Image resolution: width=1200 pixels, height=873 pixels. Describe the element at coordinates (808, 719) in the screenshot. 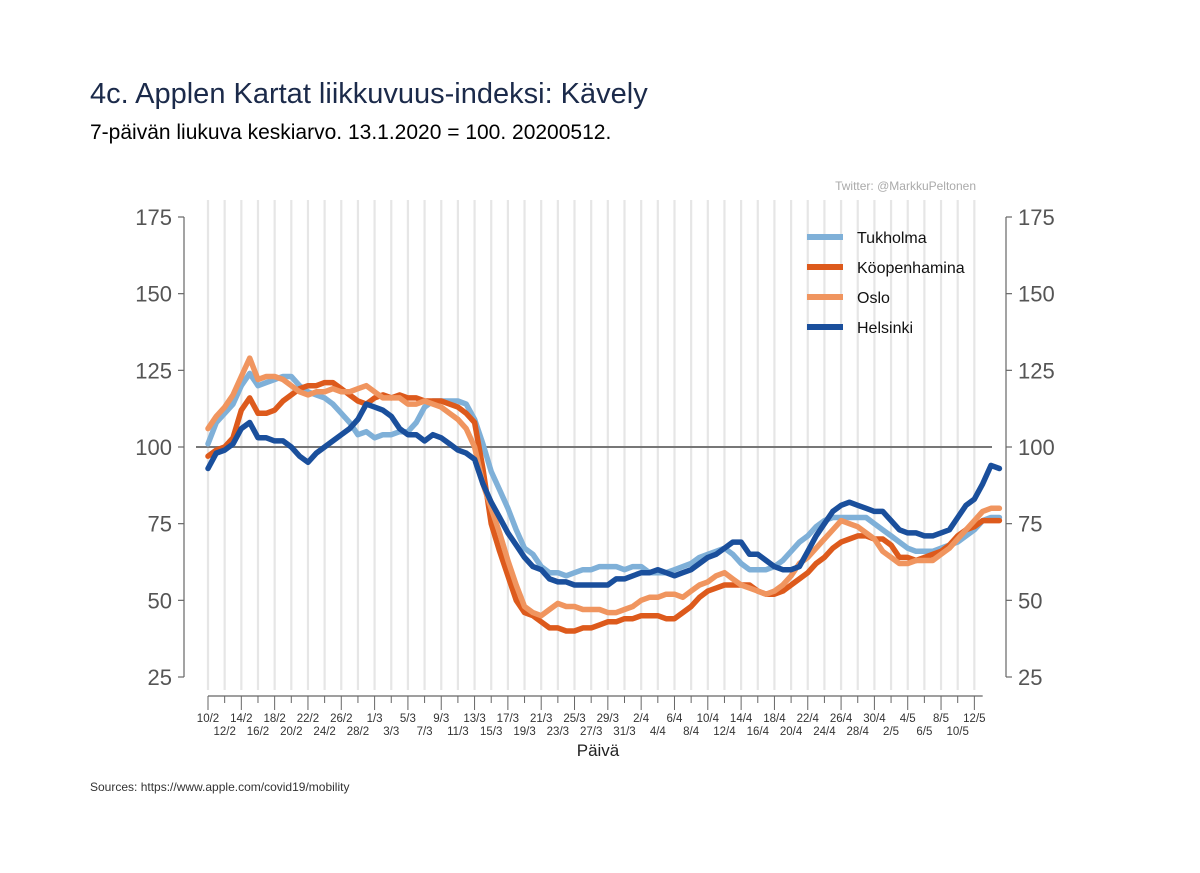

I see `x-tick-label: 22/4` at that location.